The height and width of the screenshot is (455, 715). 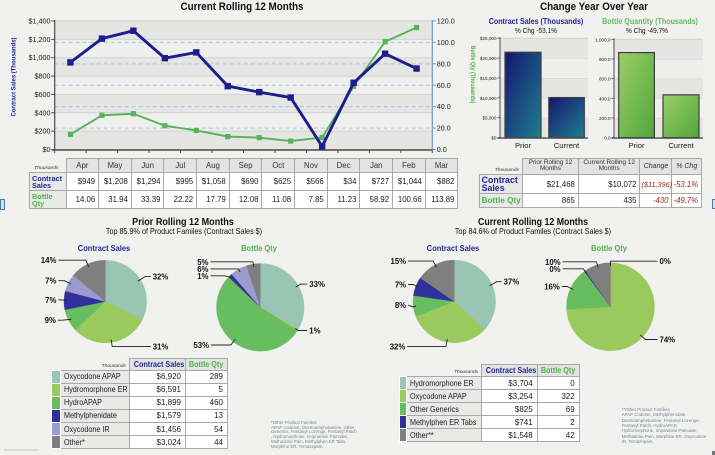 What do you see at coordinates (40, 39) in the screenshot?
I see `svg-text: $1,200` at bounding box center [40, 39].